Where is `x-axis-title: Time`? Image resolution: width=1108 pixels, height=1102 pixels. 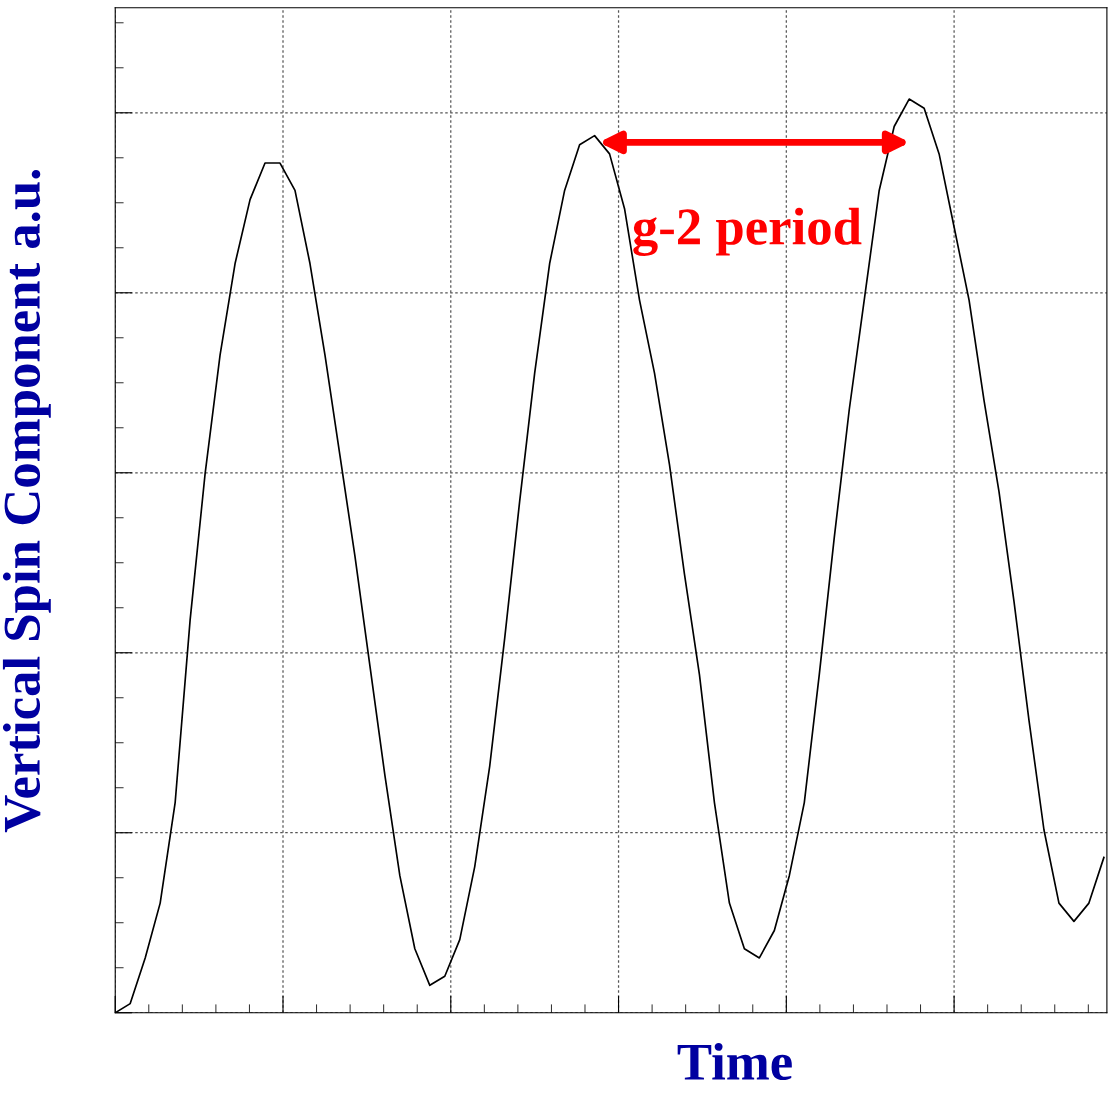 x-axis-title: Time is located at coordinates (734, 1061).